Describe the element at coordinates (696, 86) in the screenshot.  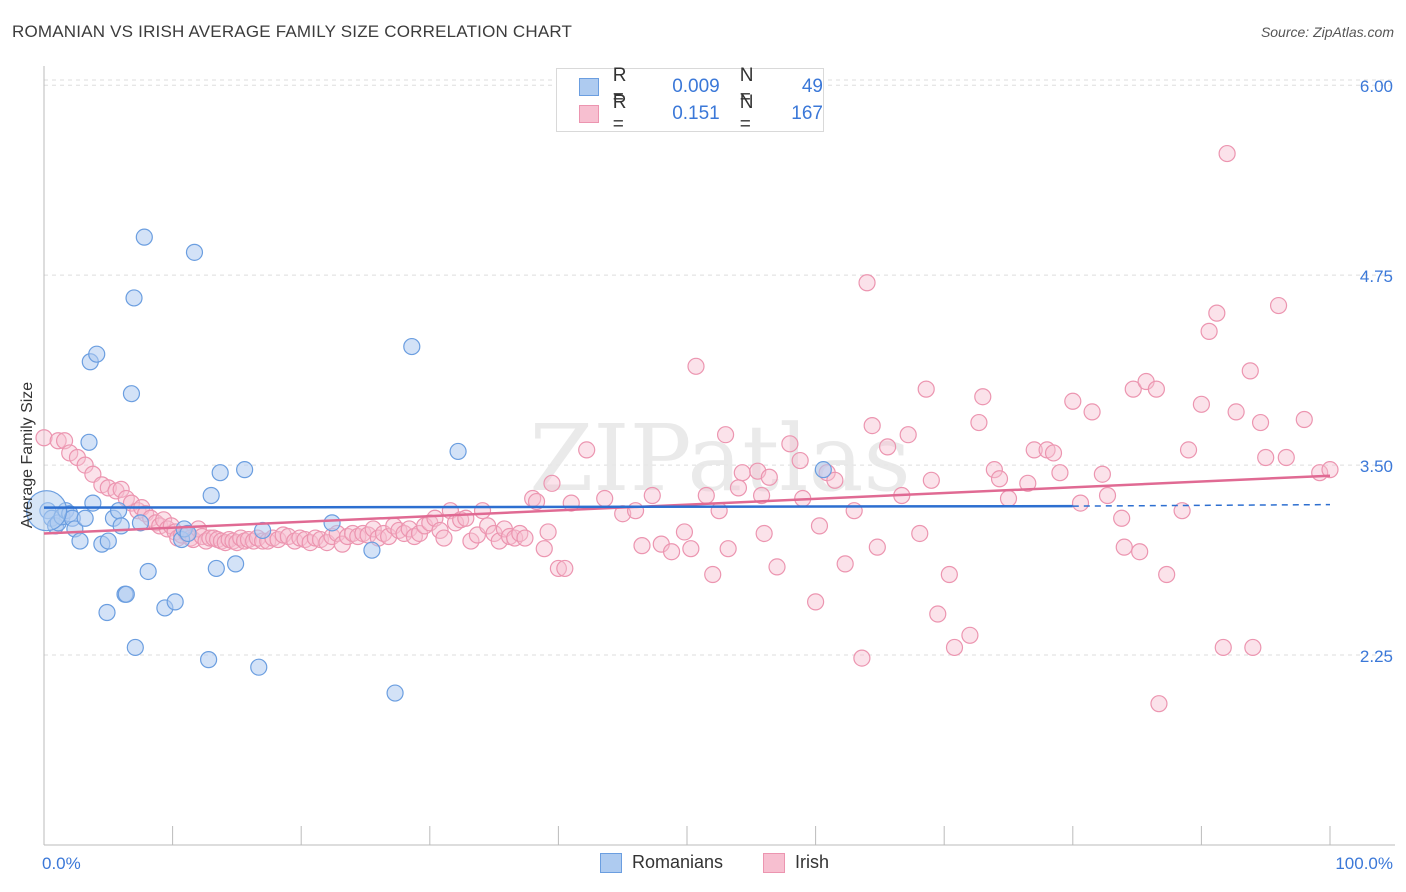
I see `r-value: 0.009` at that location.